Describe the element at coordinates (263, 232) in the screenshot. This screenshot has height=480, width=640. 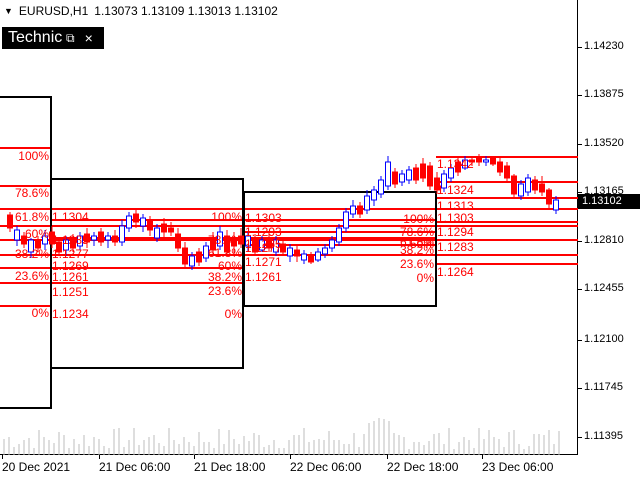
I see `fib-price-label: 1.1293` at that location.